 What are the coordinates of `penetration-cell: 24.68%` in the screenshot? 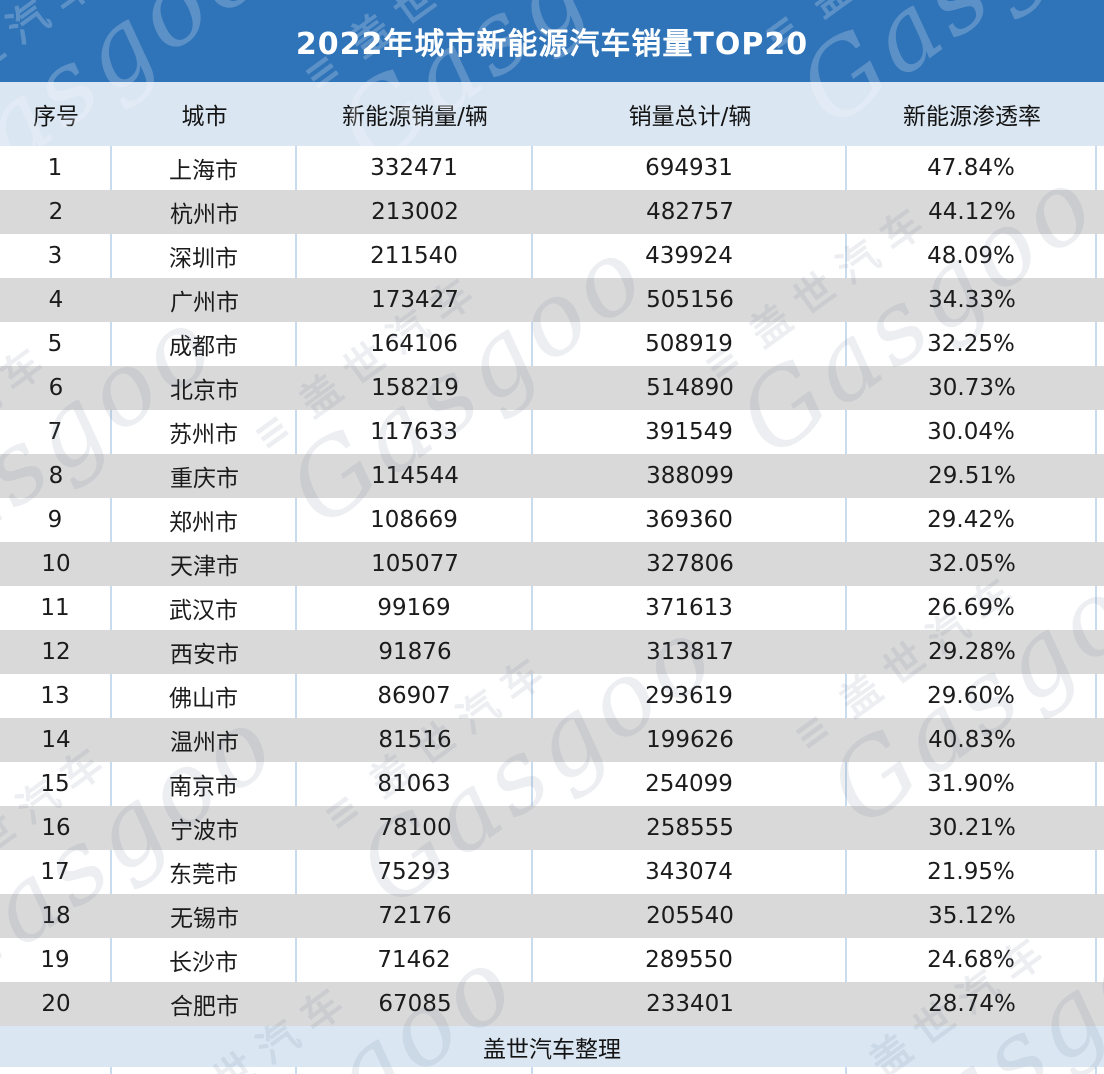 It's located at (972, 960).